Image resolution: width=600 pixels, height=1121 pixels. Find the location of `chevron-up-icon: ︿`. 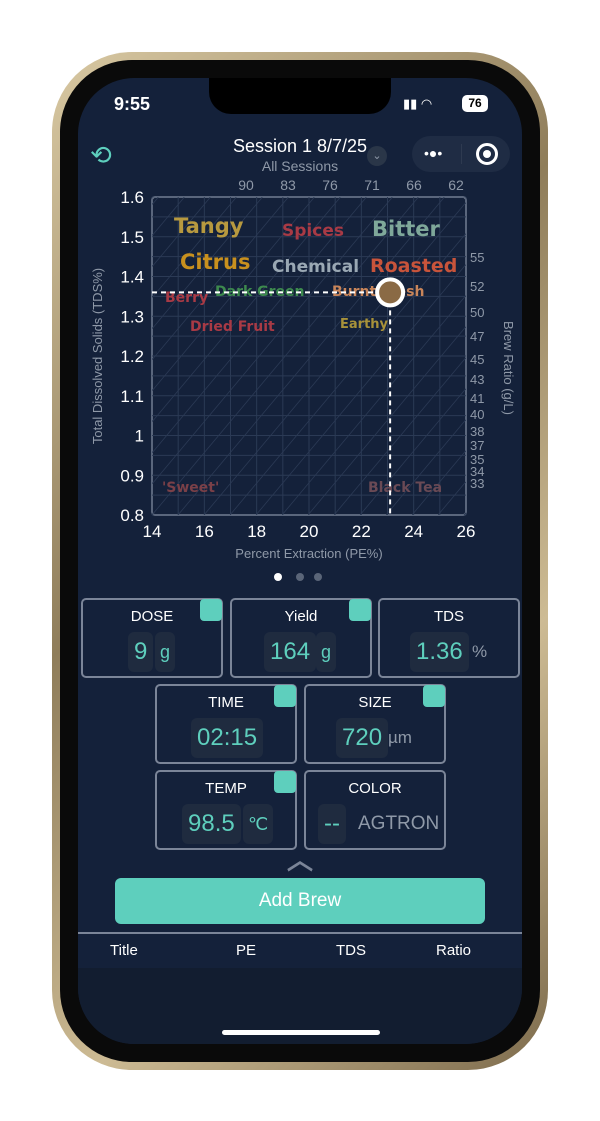

chevron-up-icon: ︿ is located at coordinates (299, 860).